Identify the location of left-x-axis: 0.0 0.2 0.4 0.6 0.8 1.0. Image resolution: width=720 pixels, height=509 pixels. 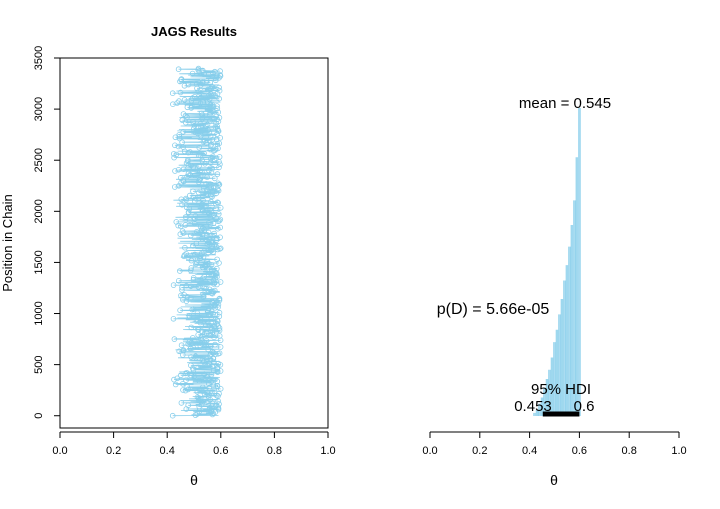
(194, 444).